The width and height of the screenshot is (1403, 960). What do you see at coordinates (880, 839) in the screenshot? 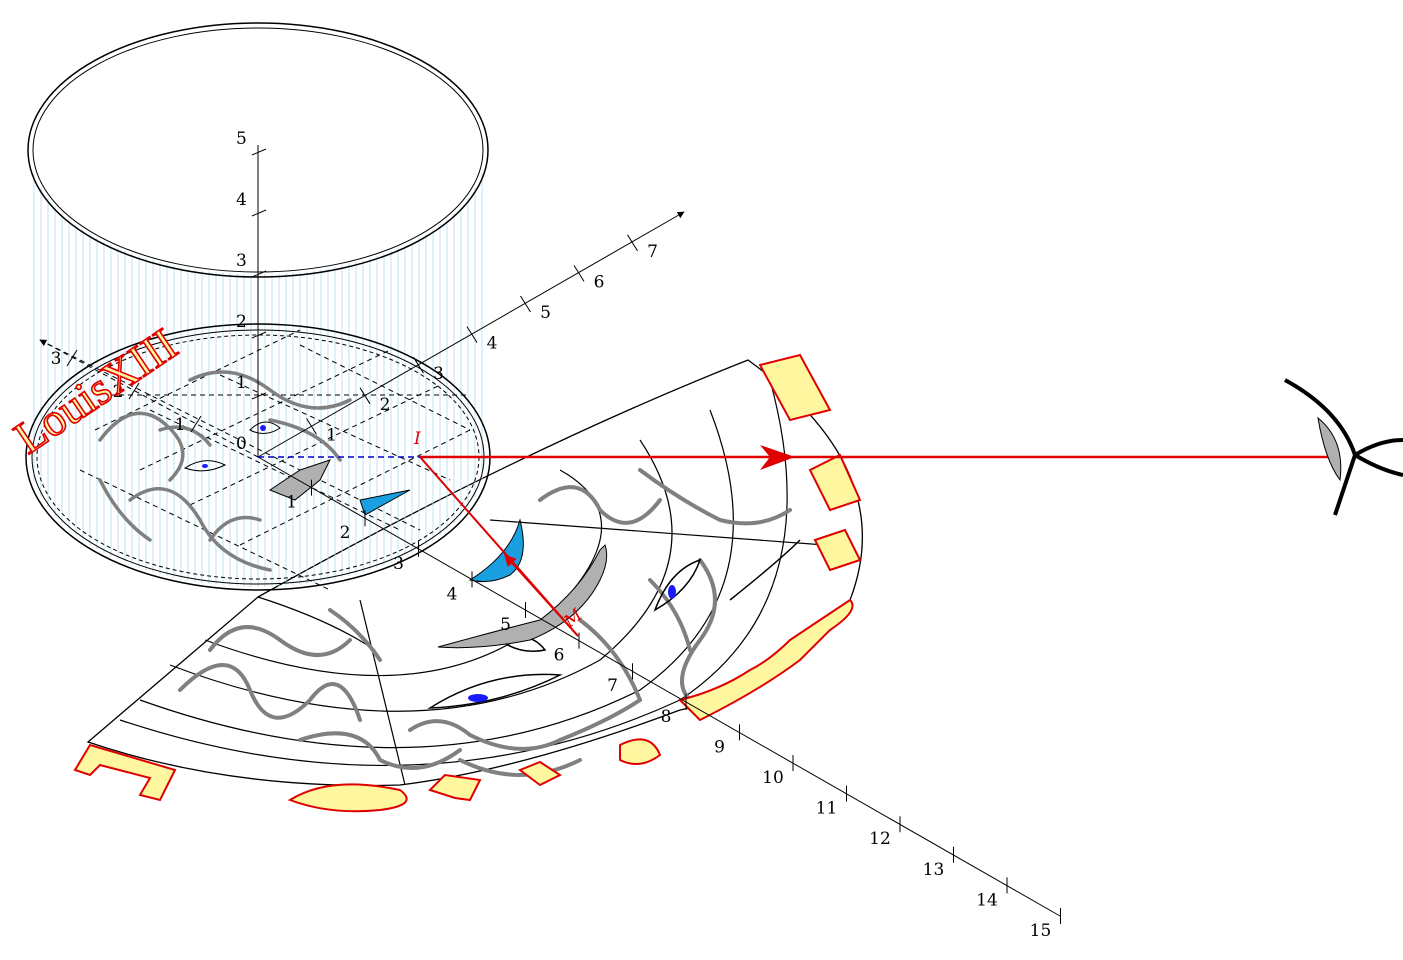
I see `main-axis-tick-label: 12` at bounding box center [880, 839].